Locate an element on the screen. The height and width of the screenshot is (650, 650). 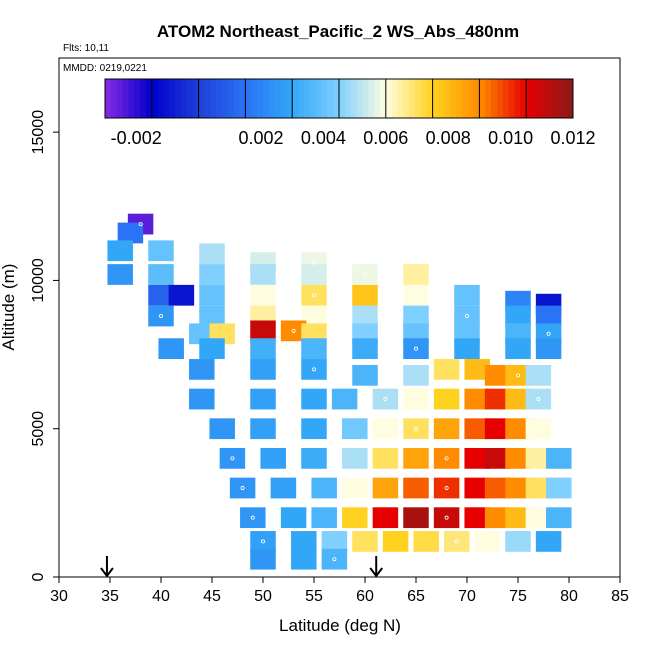
colorbar-tick-label: 0.010 is located at coordinates (510, 138).